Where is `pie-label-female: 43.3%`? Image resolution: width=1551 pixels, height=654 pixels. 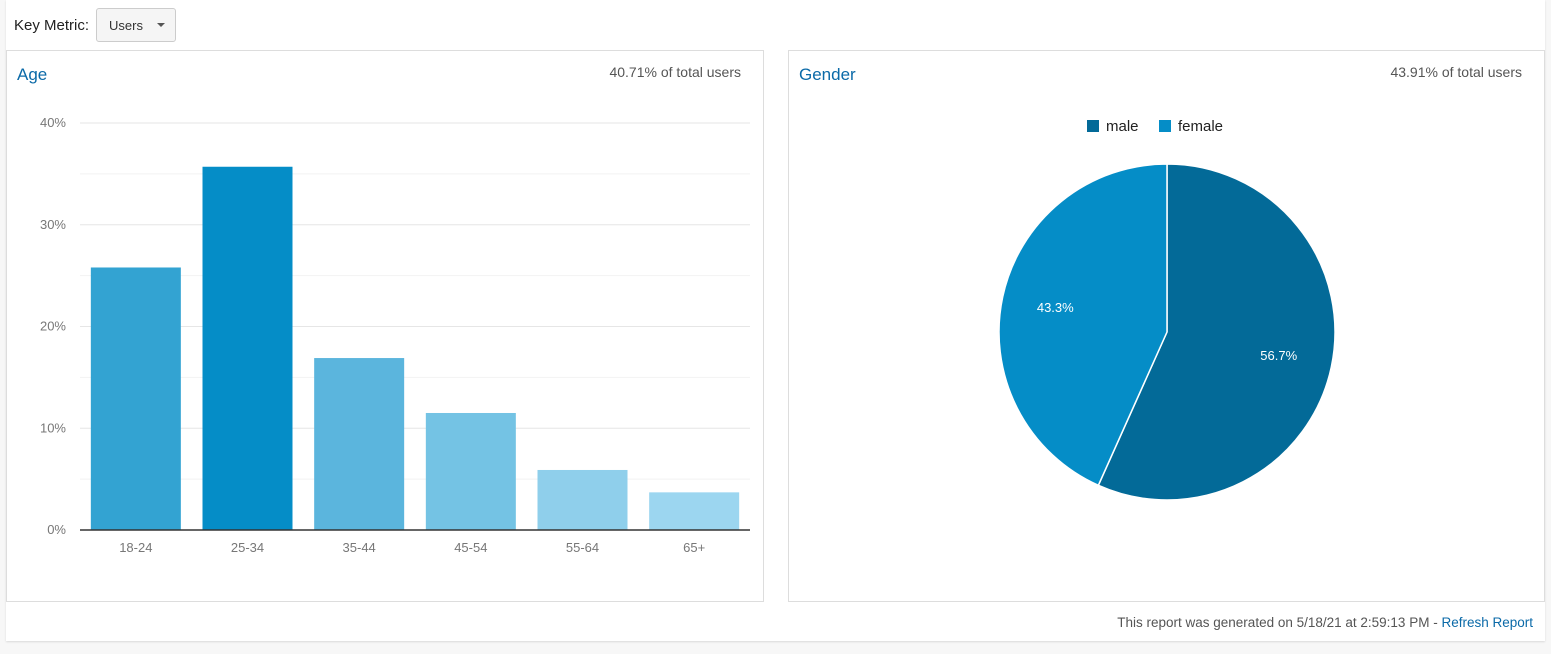
pie-label-female: 43.3% is located at coordinates (1055, 307).